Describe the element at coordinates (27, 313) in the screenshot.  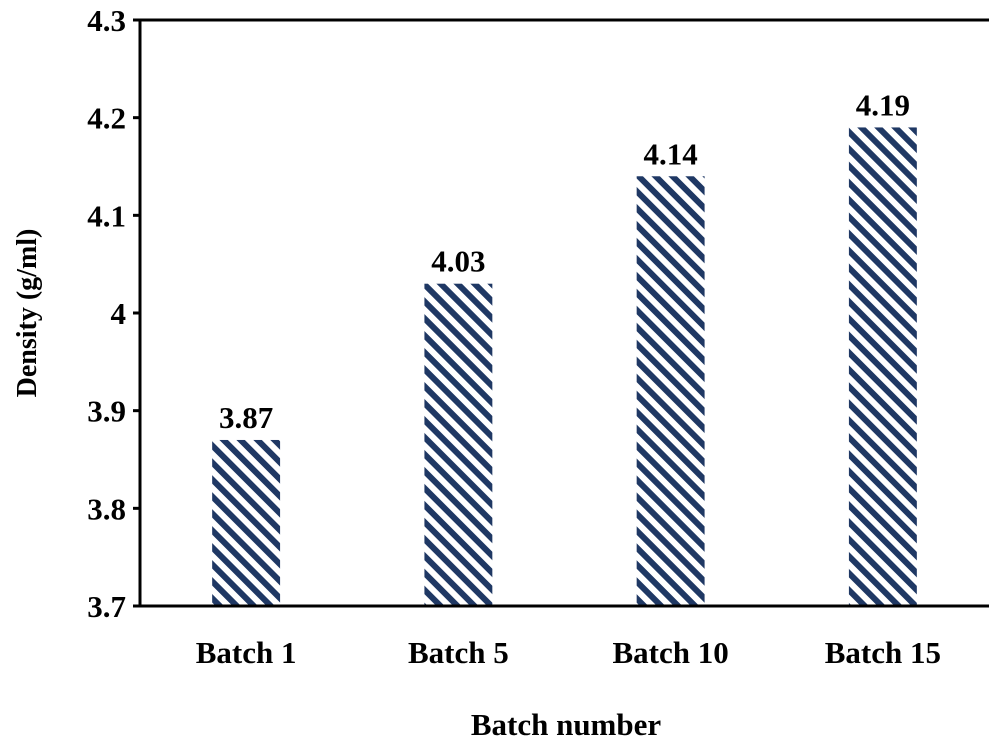
I see `y-axis-title: Density (g/ml)` at that location.